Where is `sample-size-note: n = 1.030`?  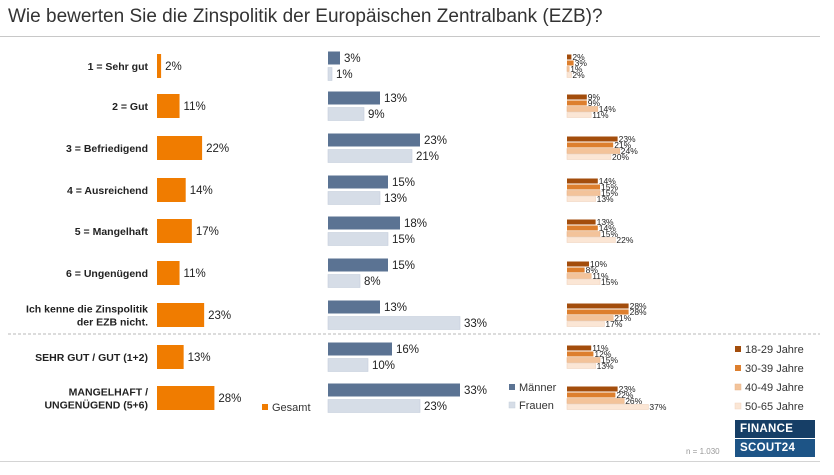 sample-size-note: n = 1.030 is located at coordinates (703, 451).